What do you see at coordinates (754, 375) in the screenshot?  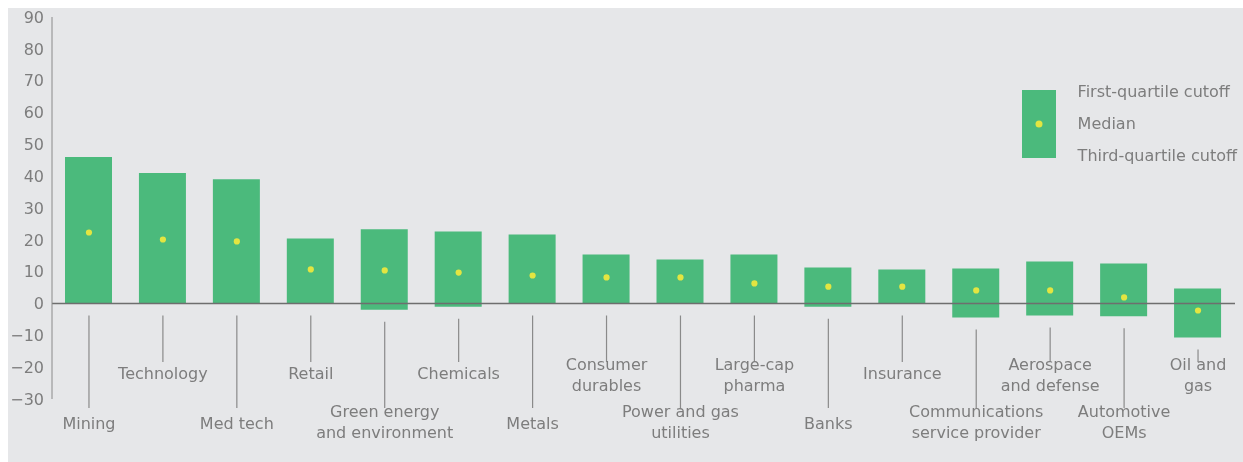 I see `x-tick-label: Large-cap pharma` at bounding box center [754, 375].